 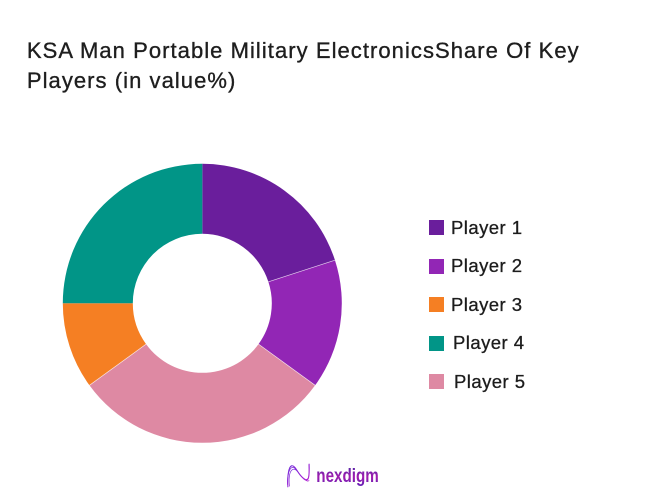 I want to click on svg-text: nexdigm, so click(x=347, y=476).